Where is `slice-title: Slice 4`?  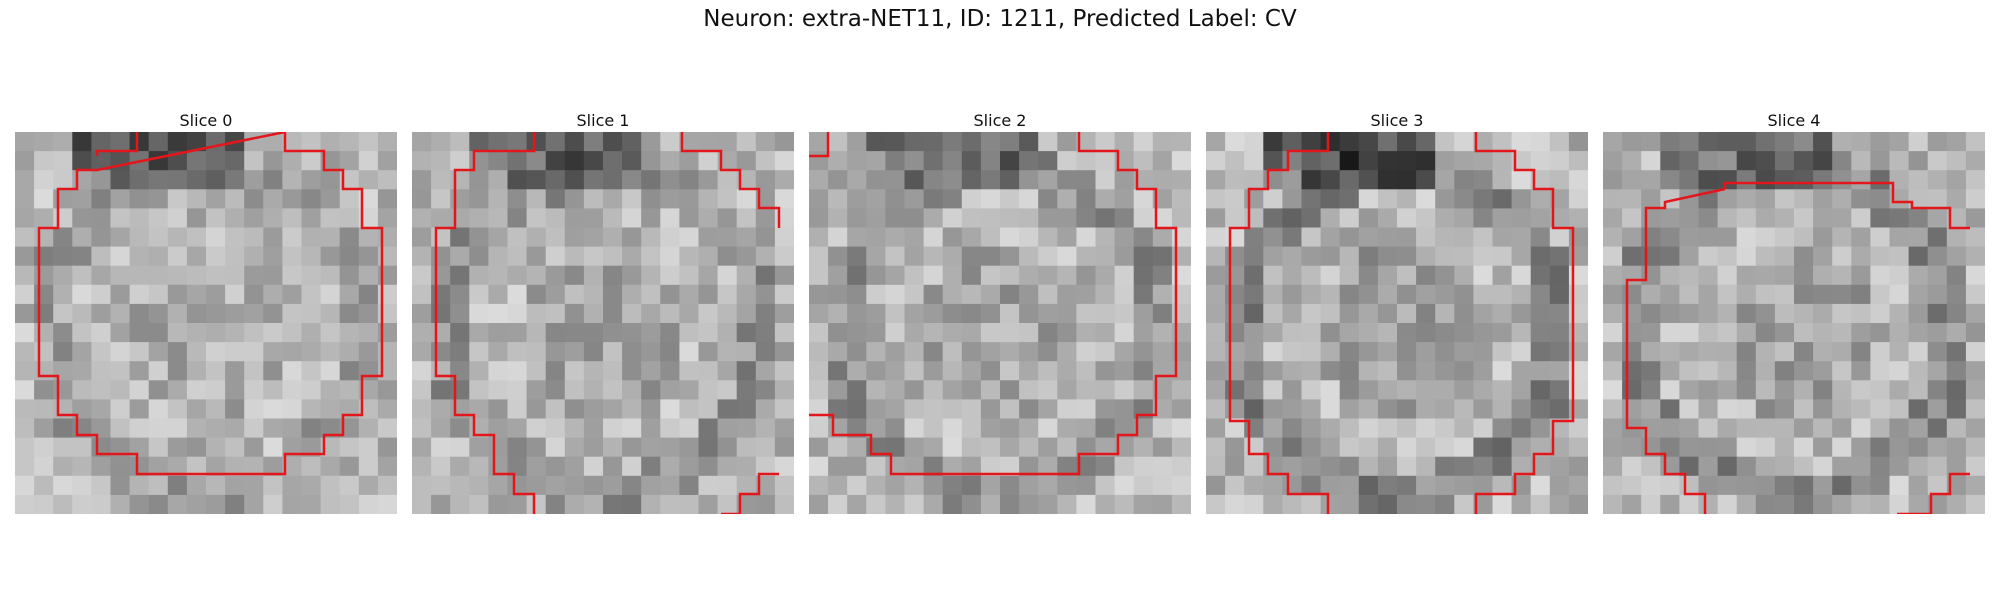 slice-title: Slice 4 is located at coordinates (1794, 121).